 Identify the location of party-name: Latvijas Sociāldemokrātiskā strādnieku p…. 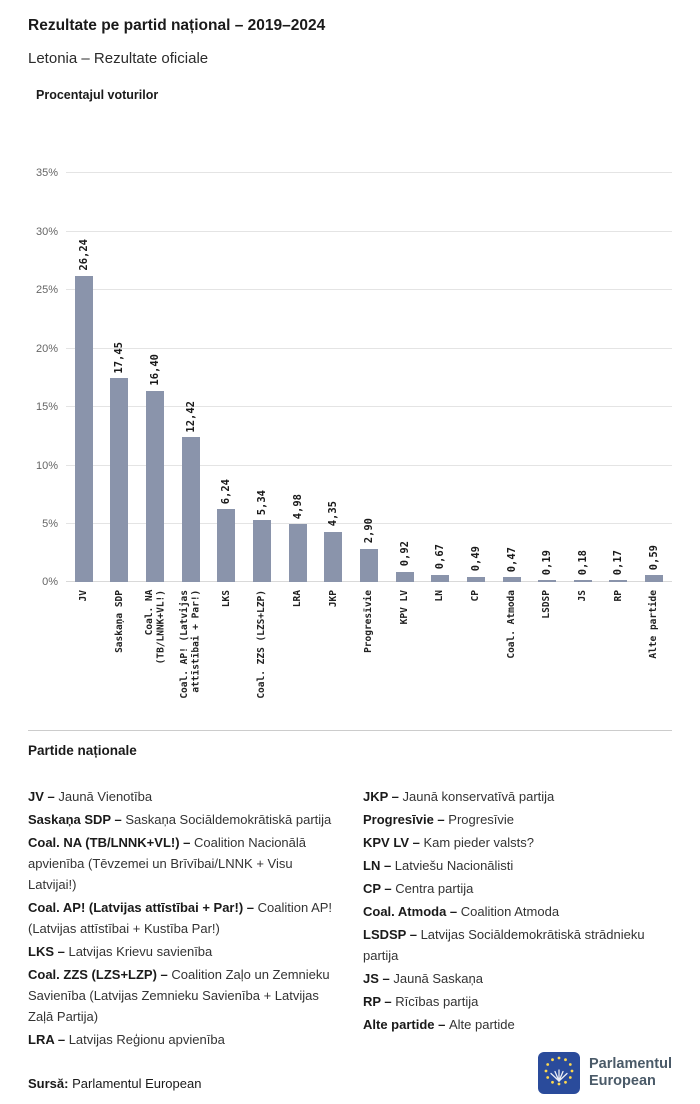
(504, 944).